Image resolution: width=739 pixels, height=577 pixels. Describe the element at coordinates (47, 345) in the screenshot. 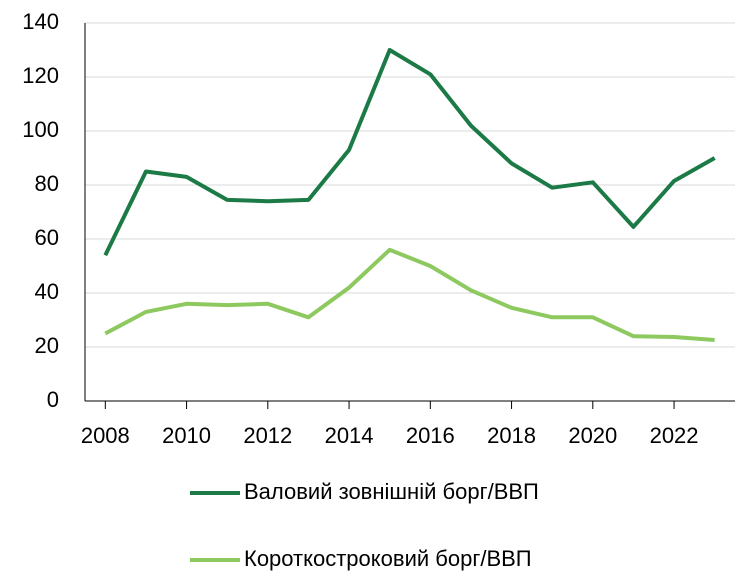

I see `y-tick-label: 20` at that location.